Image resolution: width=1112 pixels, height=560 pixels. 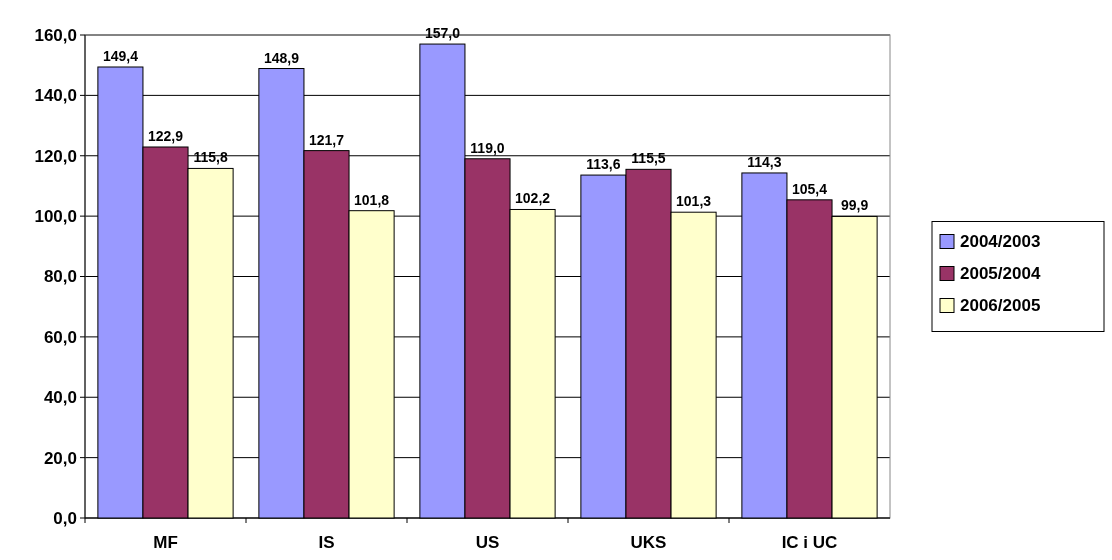 What do you see at coordinates (487, 542) in the screenshot?
I see `x-tick-label: US` at bounding box center [487, 542].